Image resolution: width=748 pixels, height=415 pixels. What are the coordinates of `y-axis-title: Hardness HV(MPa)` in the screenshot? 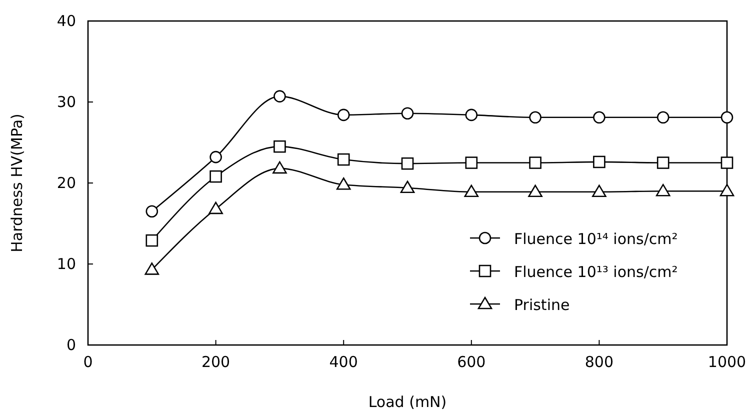 It's located at (17, 183).